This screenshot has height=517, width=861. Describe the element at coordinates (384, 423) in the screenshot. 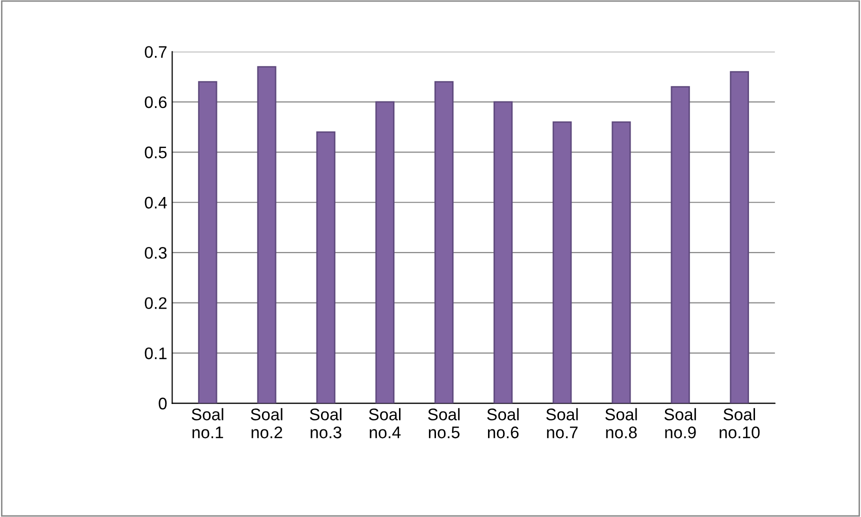

I see `x-tick-label: Soal no.4` at that location.